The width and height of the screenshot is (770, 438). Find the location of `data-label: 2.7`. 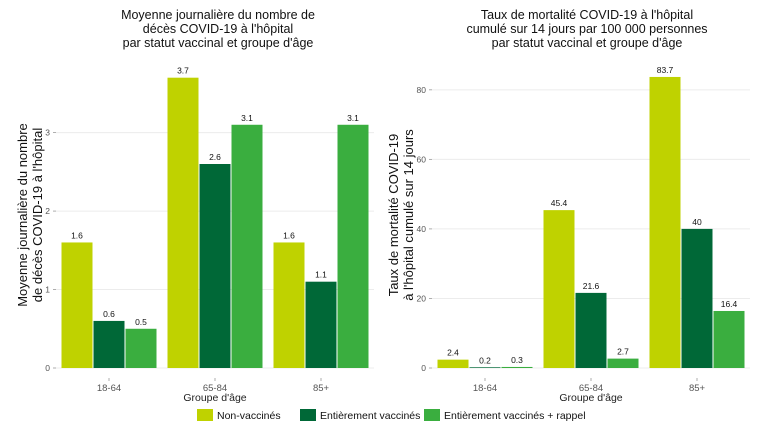

data-label: 2.7 is located at coordinates (623, 352).